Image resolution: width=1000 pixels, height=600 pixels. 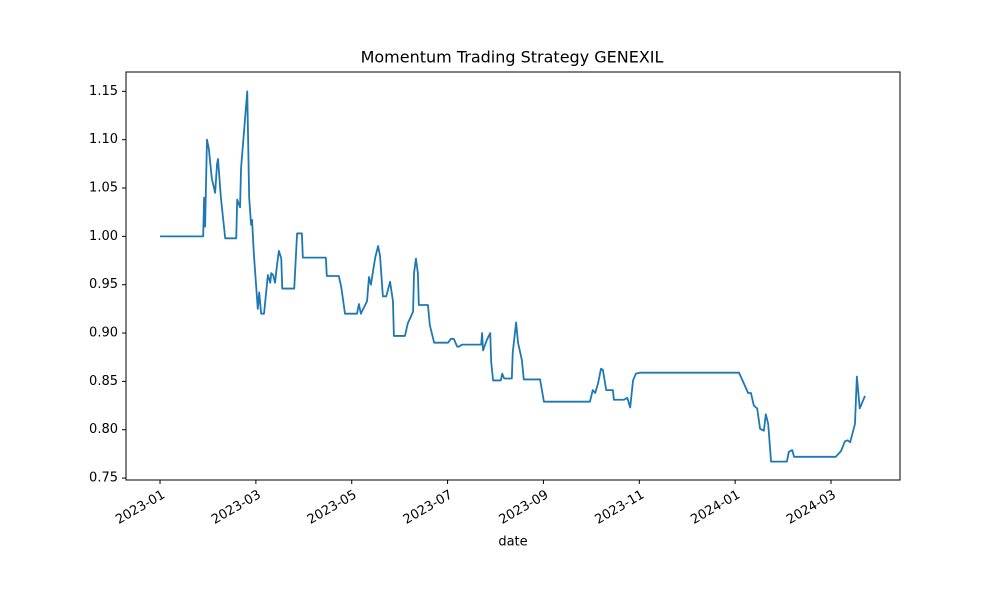 What do you see at coordinates (103, 381) in the screenshot?
I see `y-tick-label: 0.85` at bounding box center [103, 381].